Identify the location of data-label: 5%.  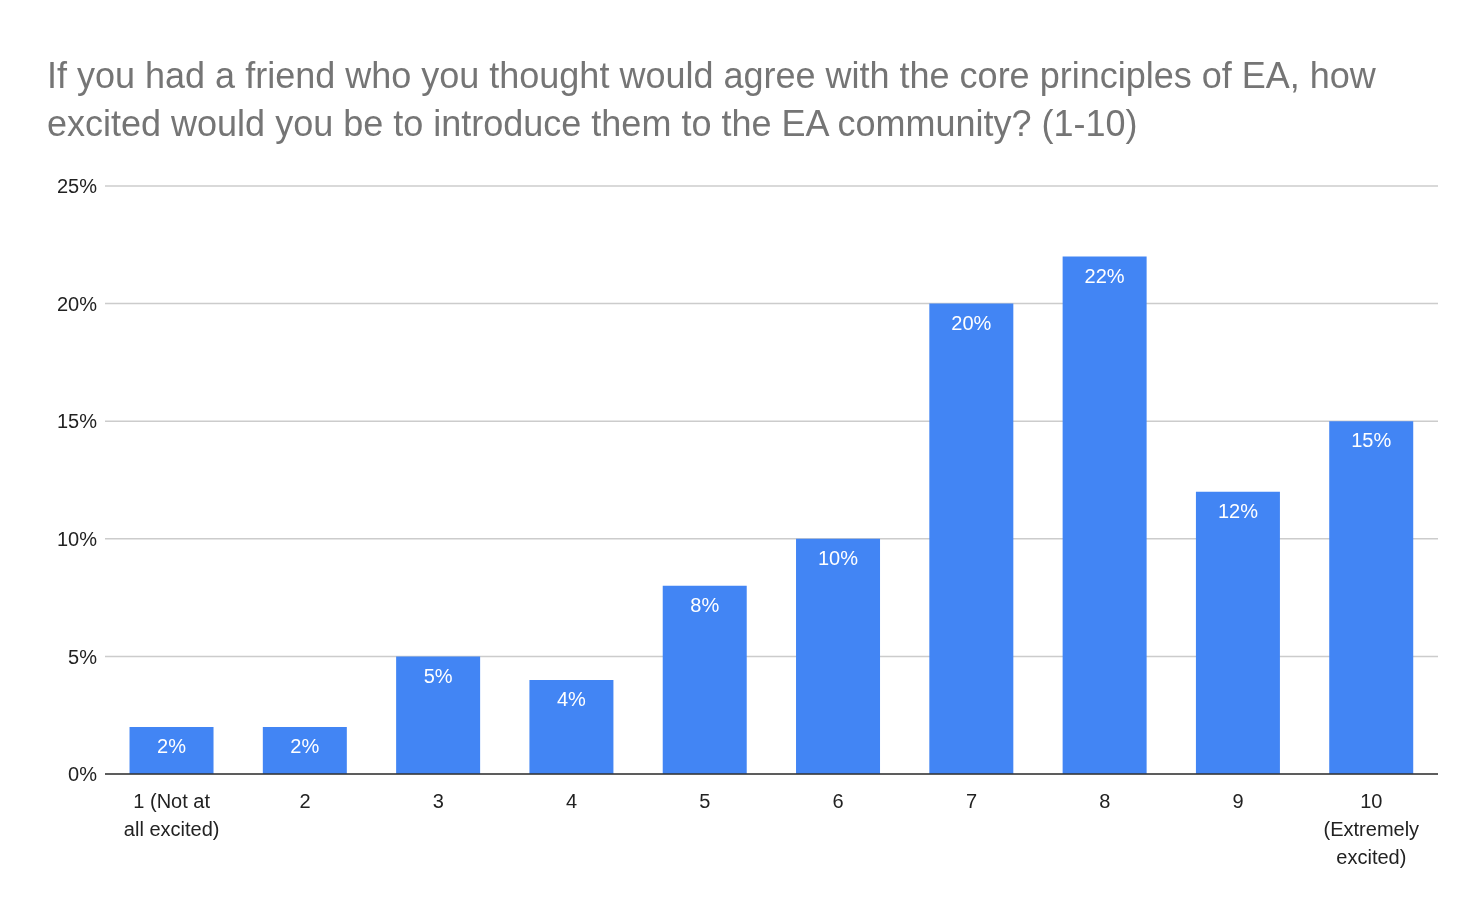
(438, 675).